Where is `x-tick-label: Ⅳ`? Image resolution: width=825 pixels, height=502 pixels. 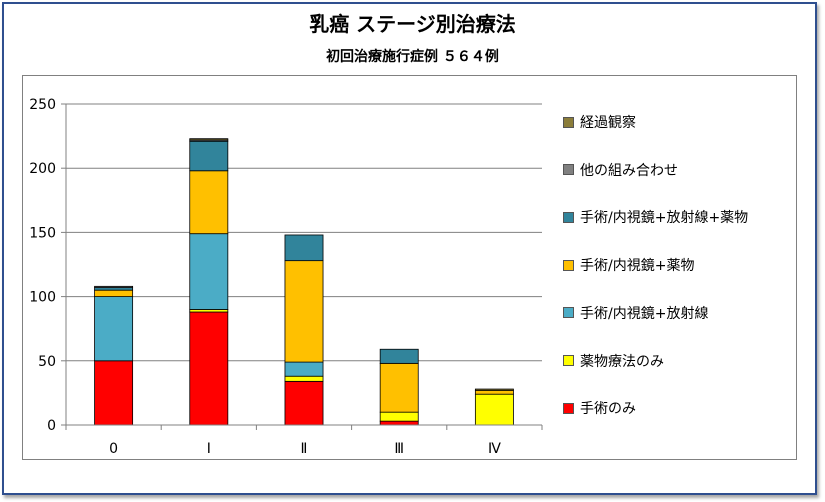 x-tick-label: Ⅳ is located at coordinates (494, 449).